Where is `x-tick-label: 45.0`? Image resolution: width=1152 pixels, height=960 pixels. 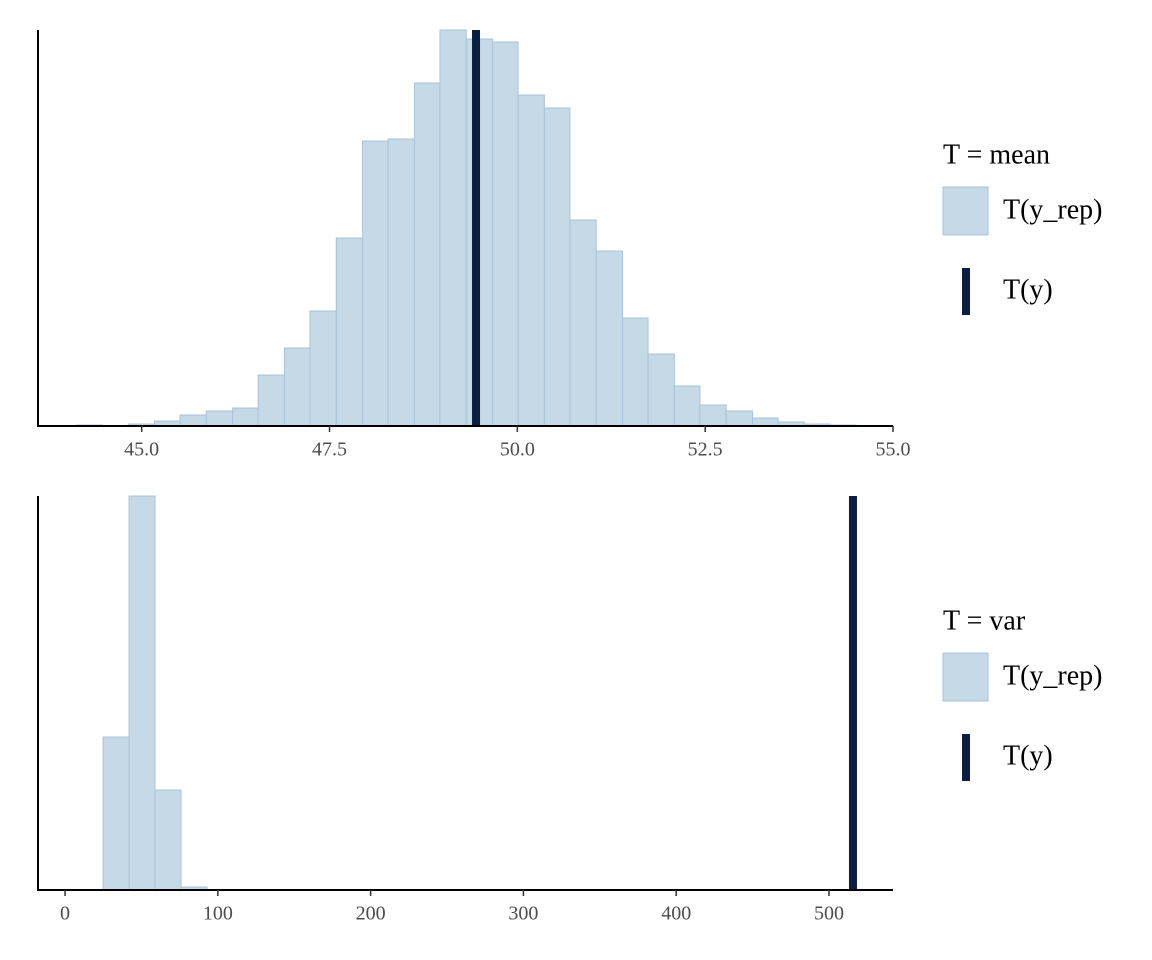
x-tick-label: 45.0 is located at coordinates (141, 450).